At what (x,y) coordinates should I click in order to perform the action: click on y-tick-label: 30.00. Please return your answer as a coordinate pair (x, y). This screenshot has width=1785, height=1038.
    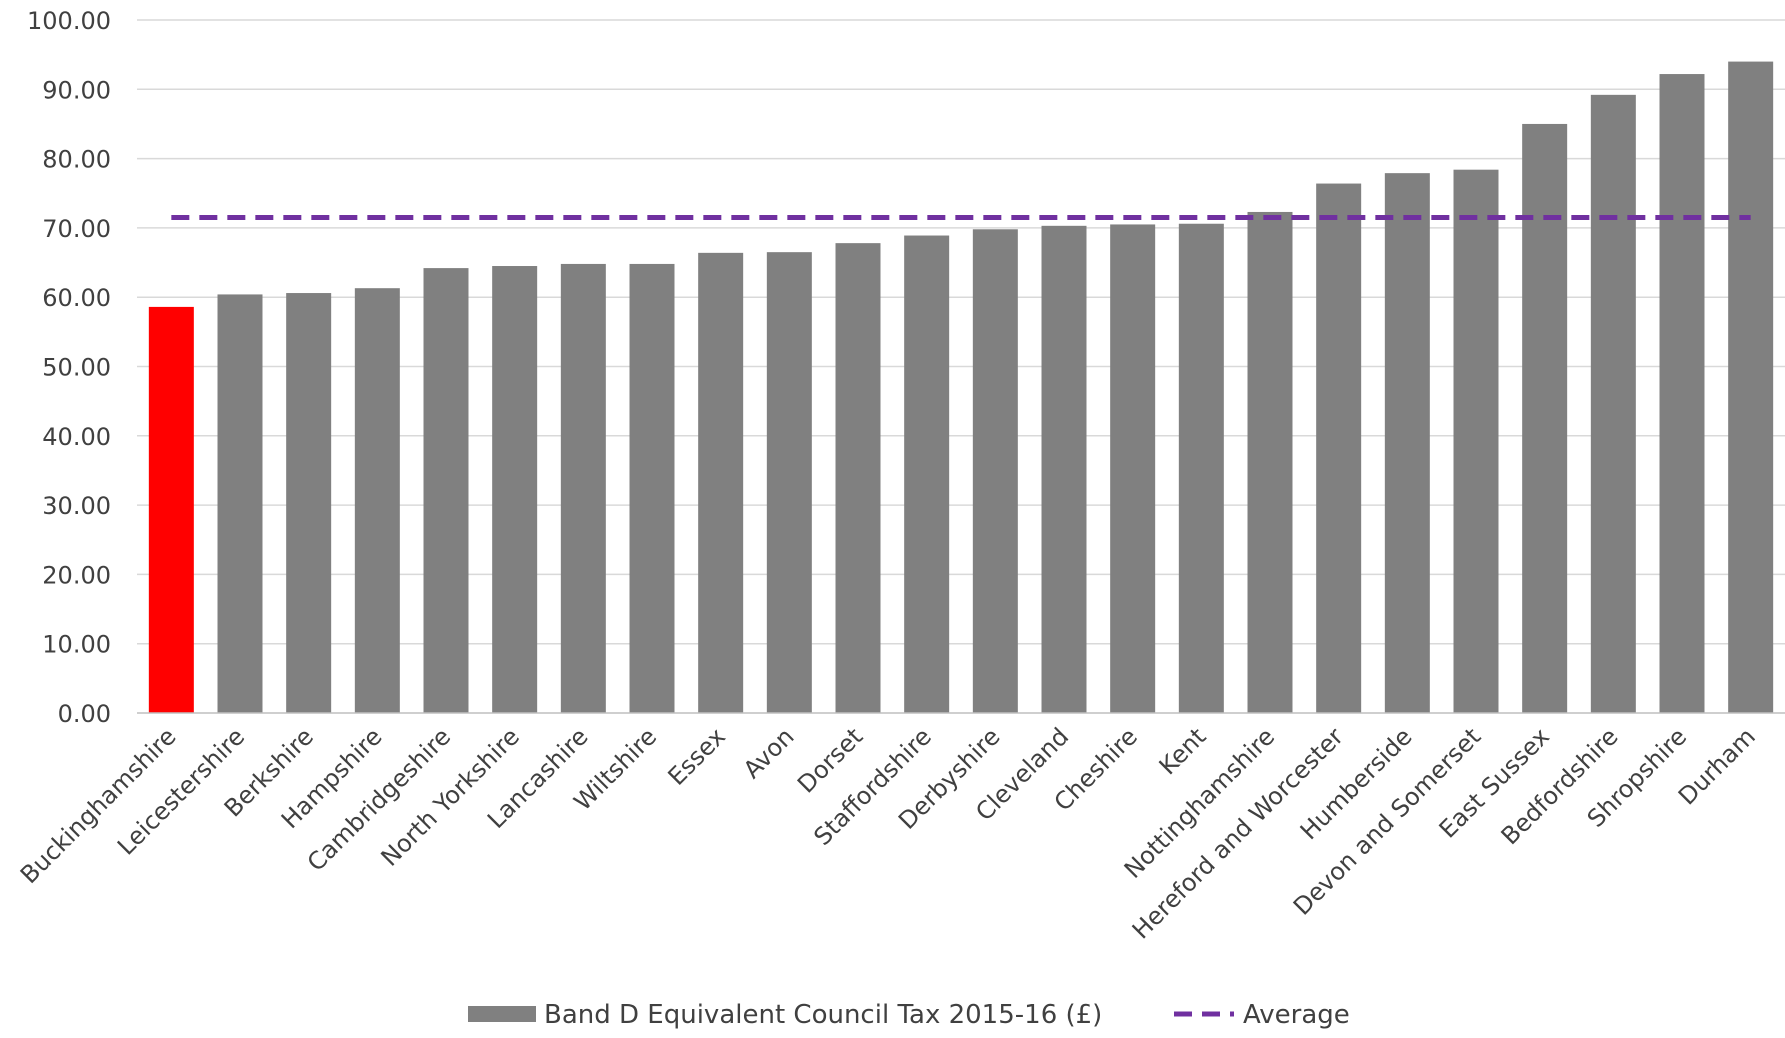
    Looking at the image, I should click on (76, 506).